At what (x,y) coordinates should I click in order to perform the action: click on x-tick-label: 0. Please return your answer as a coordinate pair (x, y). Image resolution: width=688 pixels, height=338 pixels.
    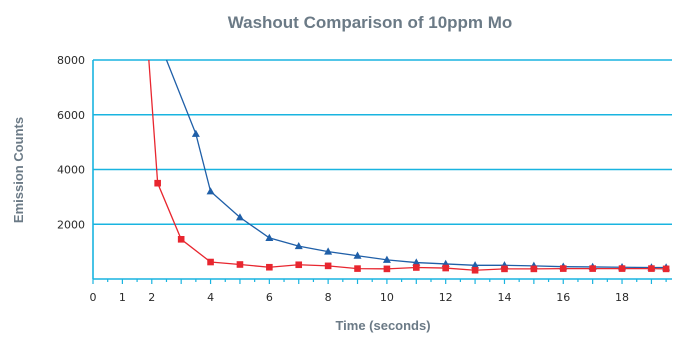
    Looking at the image, I should click on (93, 297).